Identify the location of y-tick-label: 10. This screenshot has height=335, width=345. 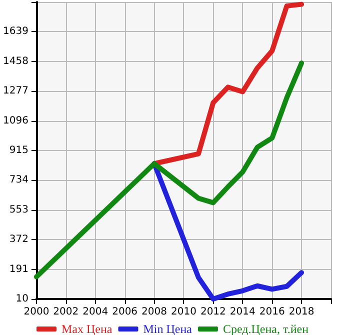
(22, 299).